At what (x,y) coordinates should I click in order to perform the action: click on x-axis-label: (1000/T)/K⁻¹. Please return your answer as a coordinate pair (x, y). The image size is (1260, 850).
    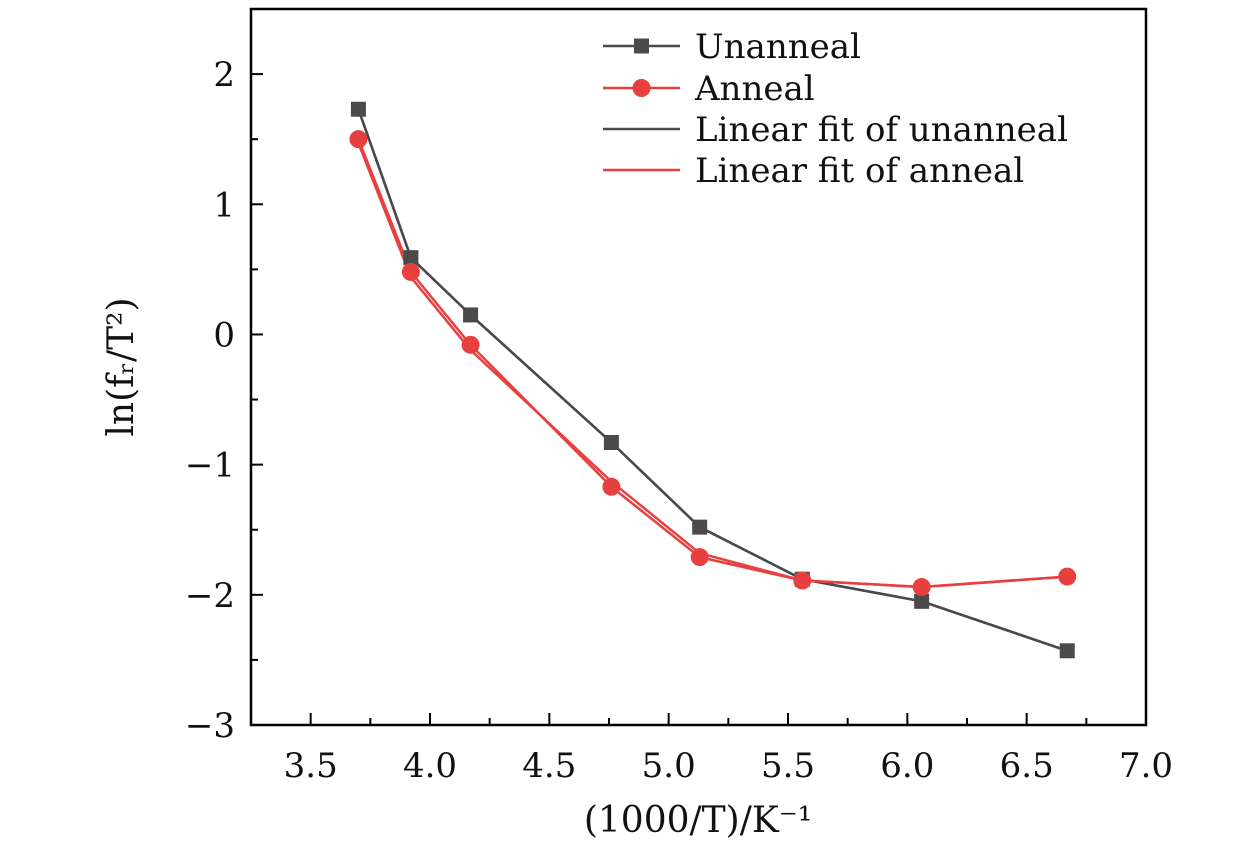
    Looking at the image, I should click on (698, 820).